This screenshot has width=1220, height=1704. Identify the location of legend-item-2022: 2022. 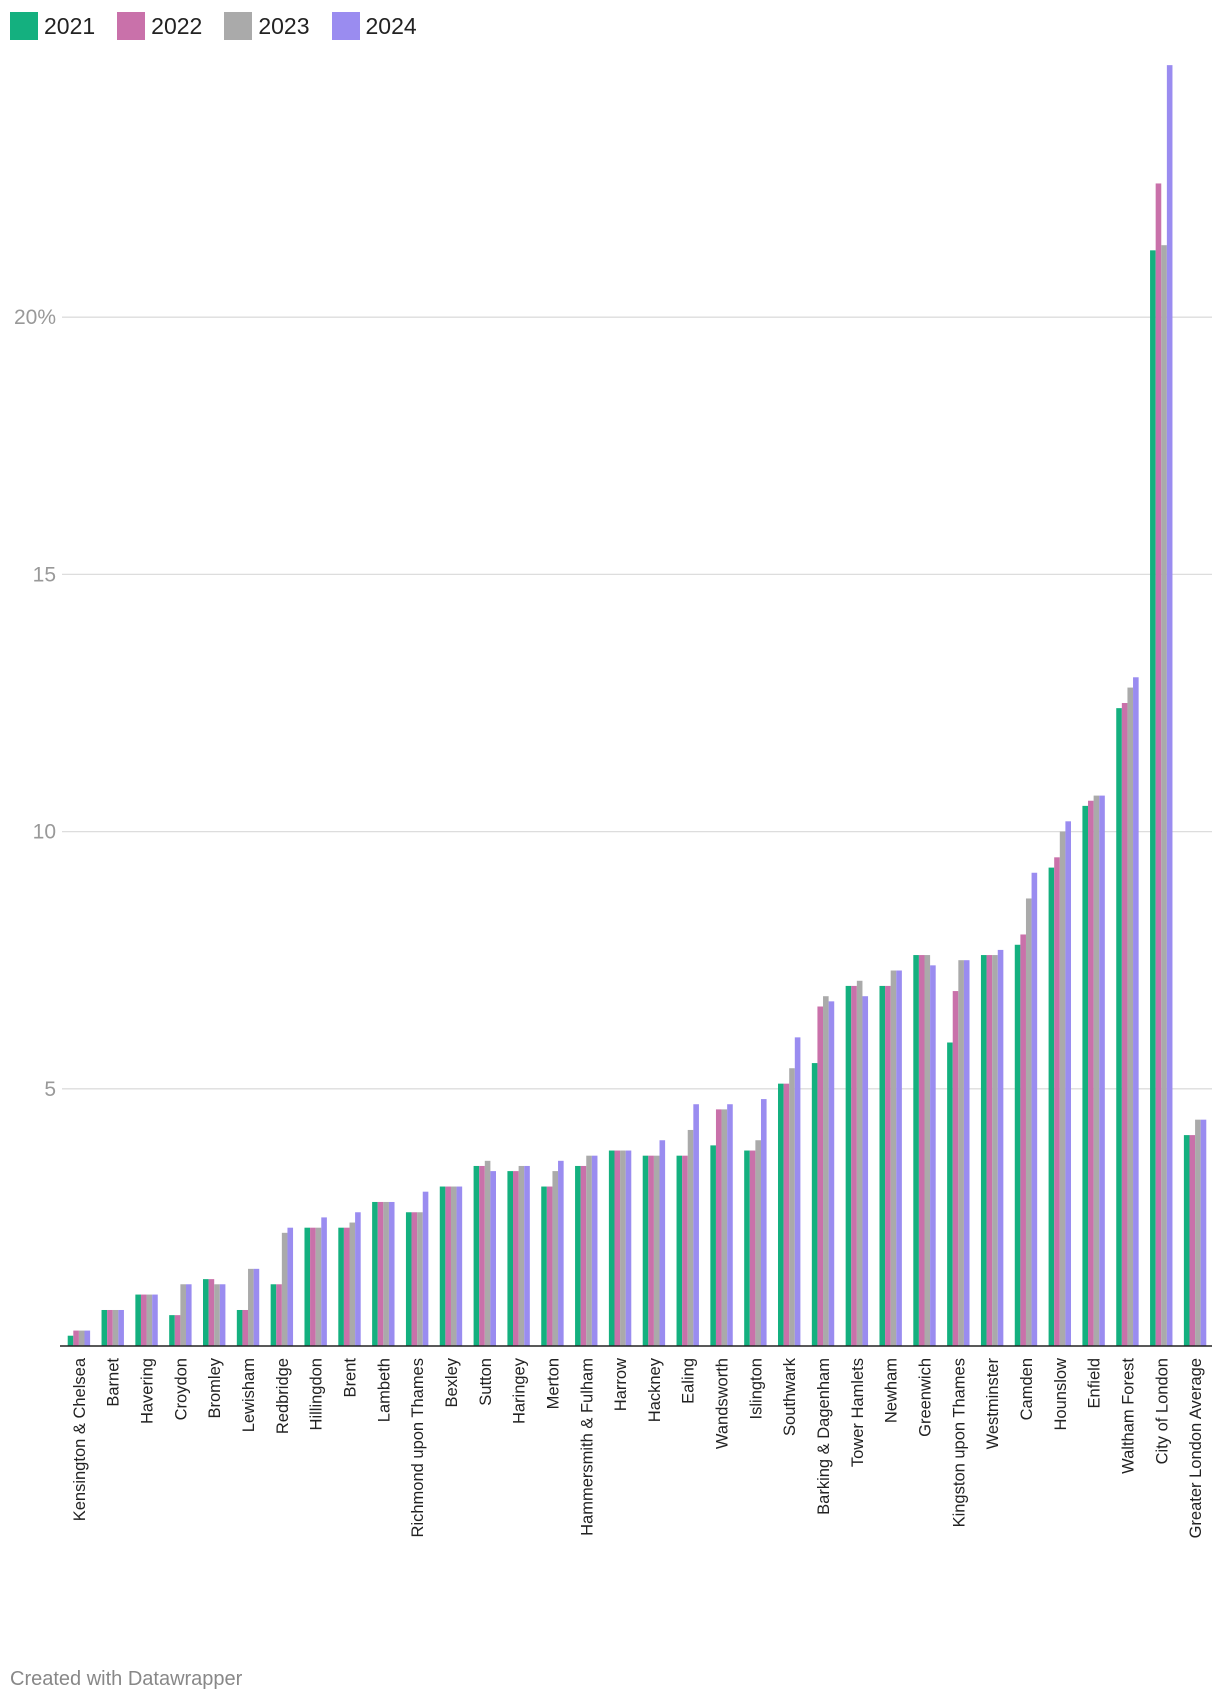
(159, 26).